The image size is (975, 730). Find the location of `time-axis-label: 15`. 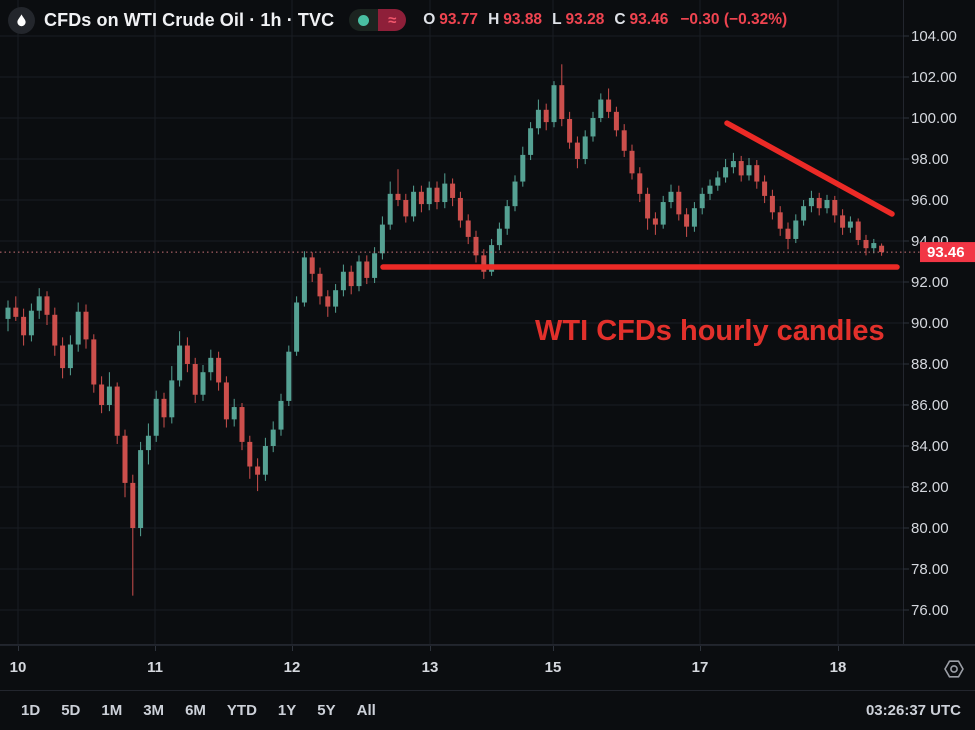

time-axis-label: 15 is located at coordinates (553, 667).